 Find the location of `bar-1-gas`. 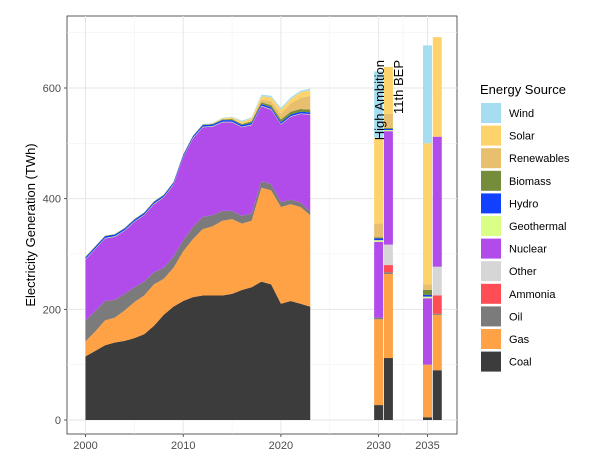

bar-1-gas is located at coordinates (379, 362).